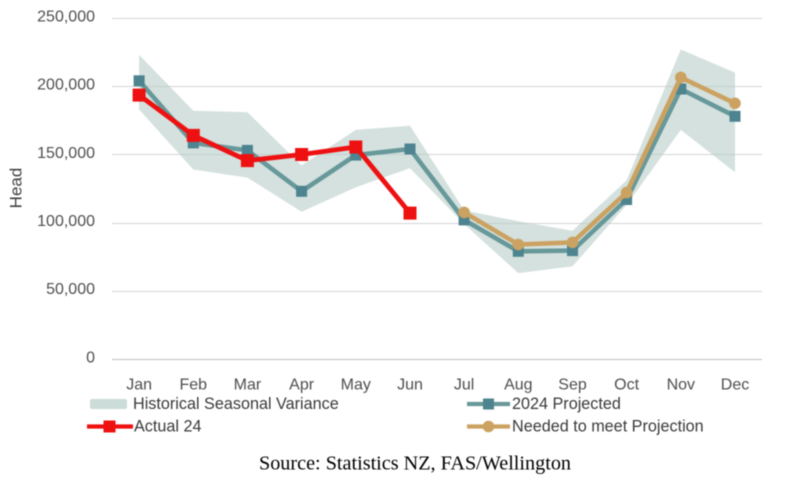 The height and width of the screenshot is (488, 804). What do you see at coordinates (236, 404) in the screenshot?
I see `svg-text: Historical Seasonal Variance` at bounding box center [236, 404].